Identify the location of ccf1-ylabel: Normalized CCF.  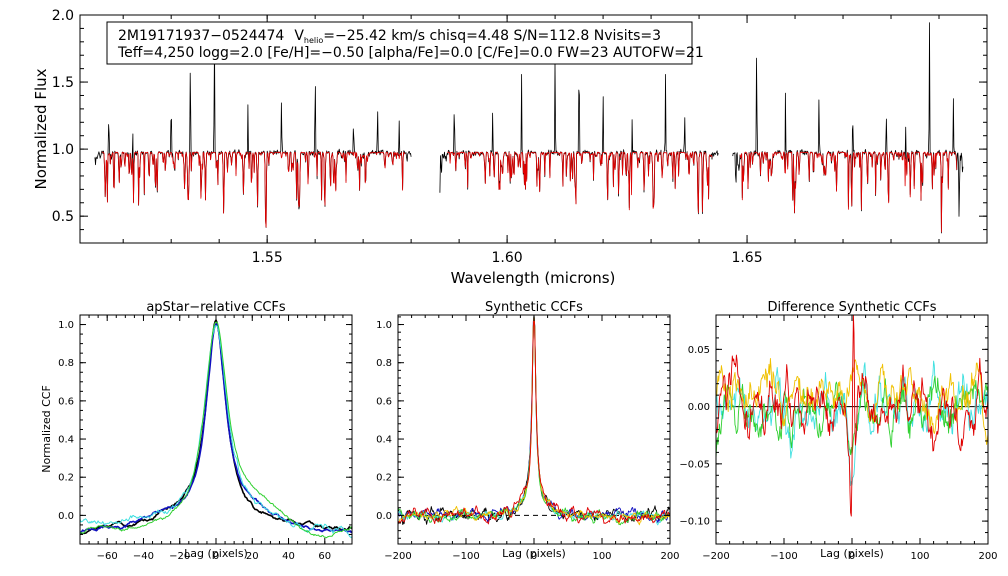
(46, 429).